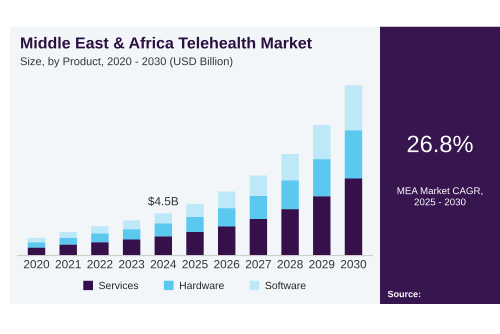 Image resolution: width=500 pixels, height=334 pixels. Describe the element at coordinates (227, 264) in the screenshot. I see `x-tick-label: 2026` at that location.